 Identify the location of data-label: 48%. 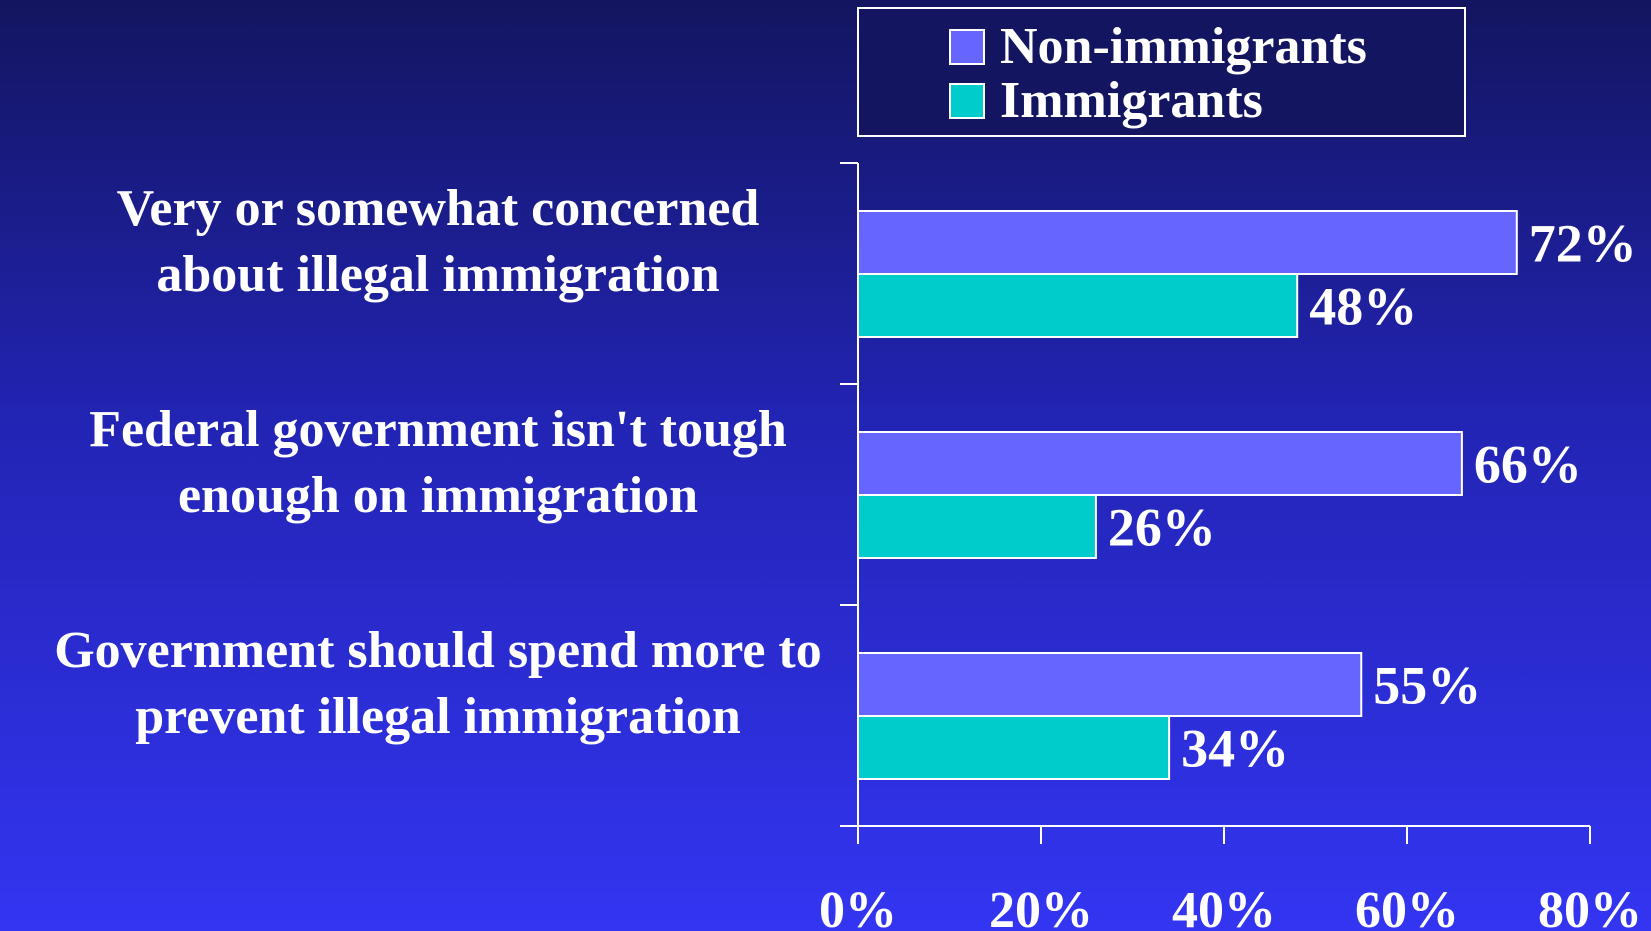
(1363, 307).